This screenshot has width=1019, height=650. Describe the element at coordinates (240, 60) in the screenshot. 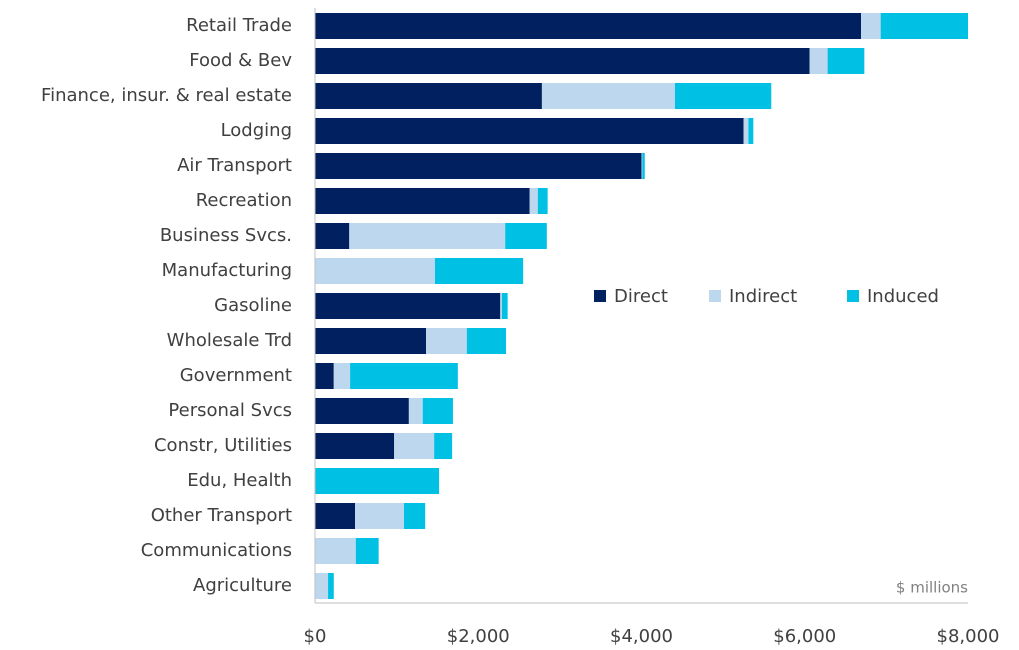

I see `category-label: Food & Bev` at that location.